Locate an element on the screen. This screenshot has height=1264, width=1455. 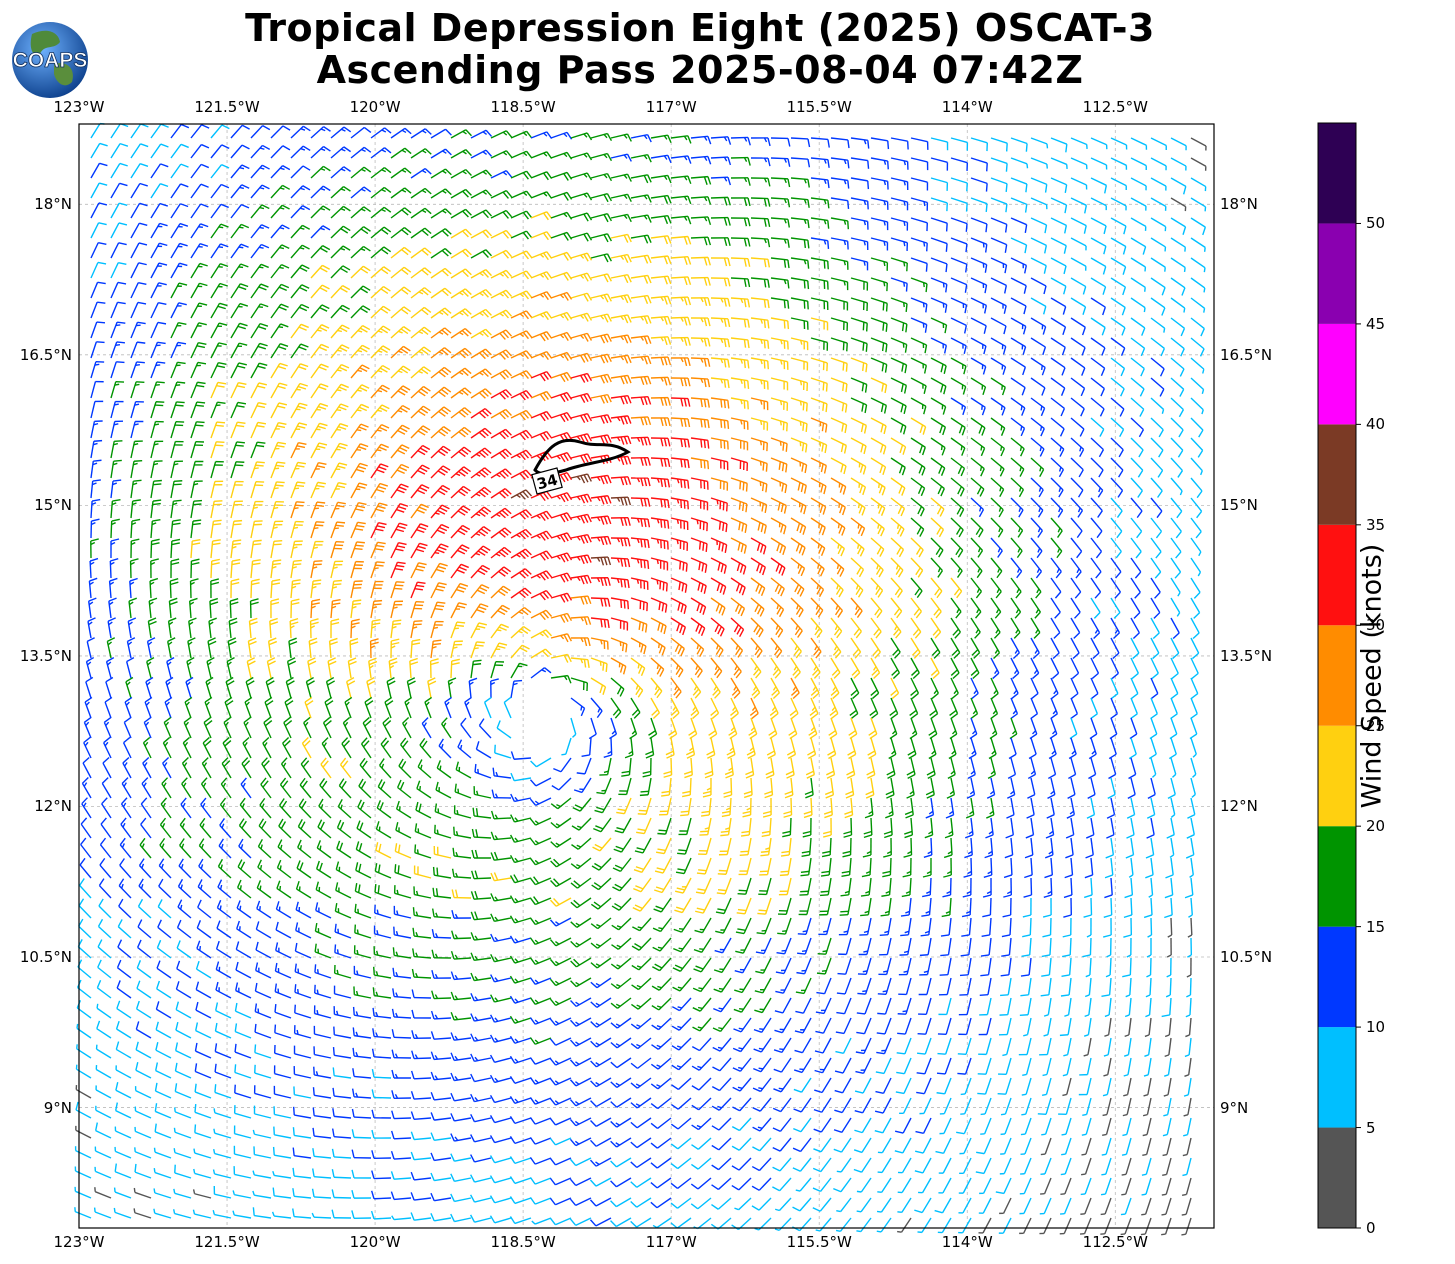
colorbar-label: Wind Speed (knots) is located at coordinates (1372, 676).